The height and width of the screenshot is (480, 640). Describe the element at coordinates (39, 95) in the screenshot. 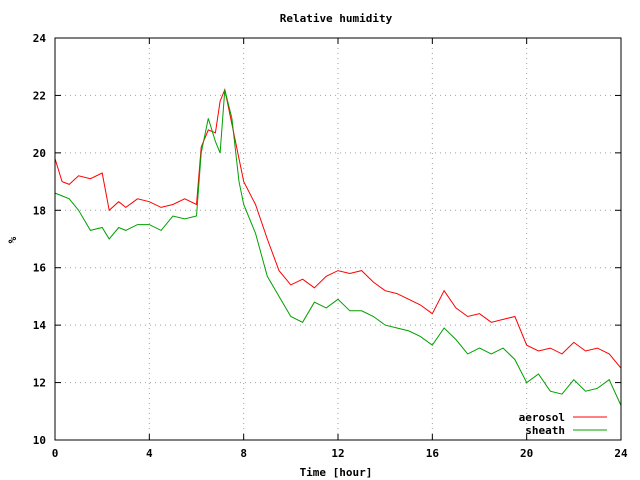

I see `y-tick-label: 22` at that location.